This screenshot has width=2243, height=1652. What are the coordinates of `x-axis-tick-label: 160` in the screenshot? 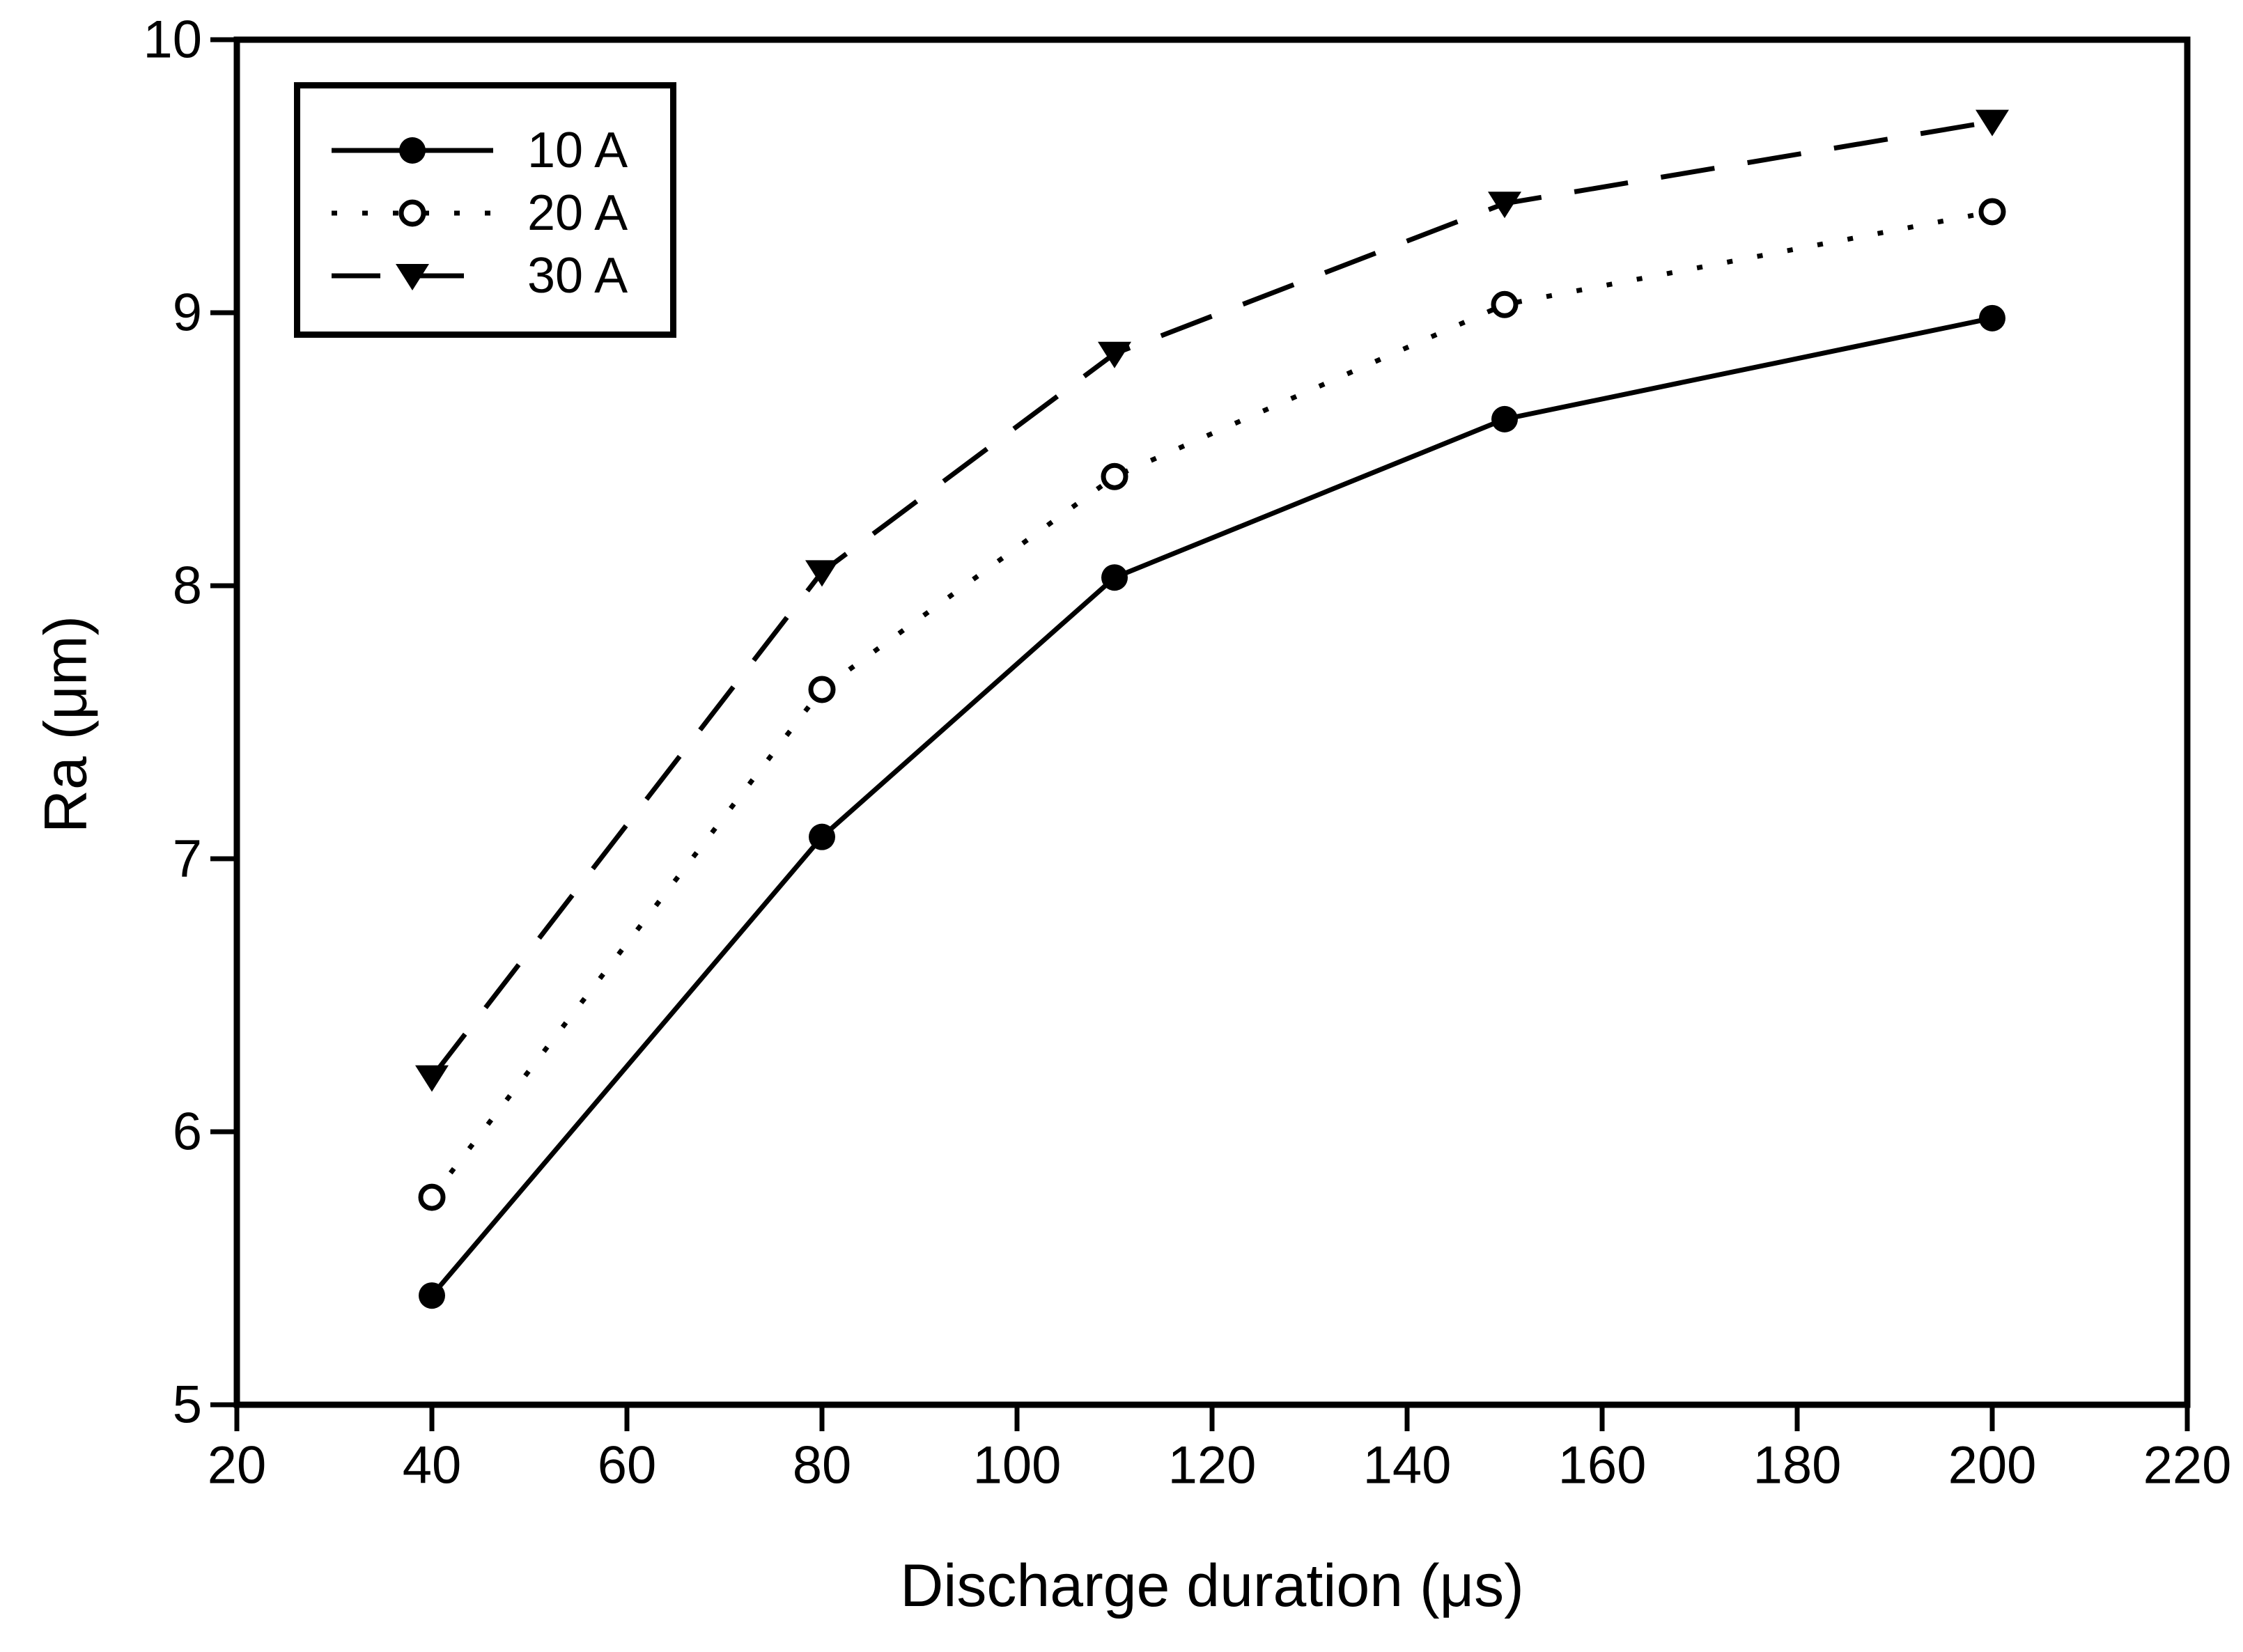 It's located at (1602, 1465).